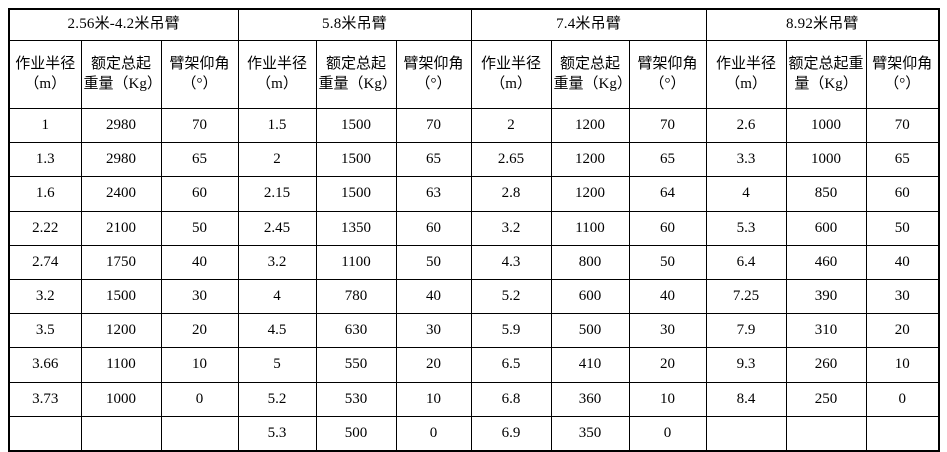 The image size is (947, 452). What do you see at coordinates (433, 194) in the screenshot?
I see `cell-angle: 63` at bounding box center [433, 194].